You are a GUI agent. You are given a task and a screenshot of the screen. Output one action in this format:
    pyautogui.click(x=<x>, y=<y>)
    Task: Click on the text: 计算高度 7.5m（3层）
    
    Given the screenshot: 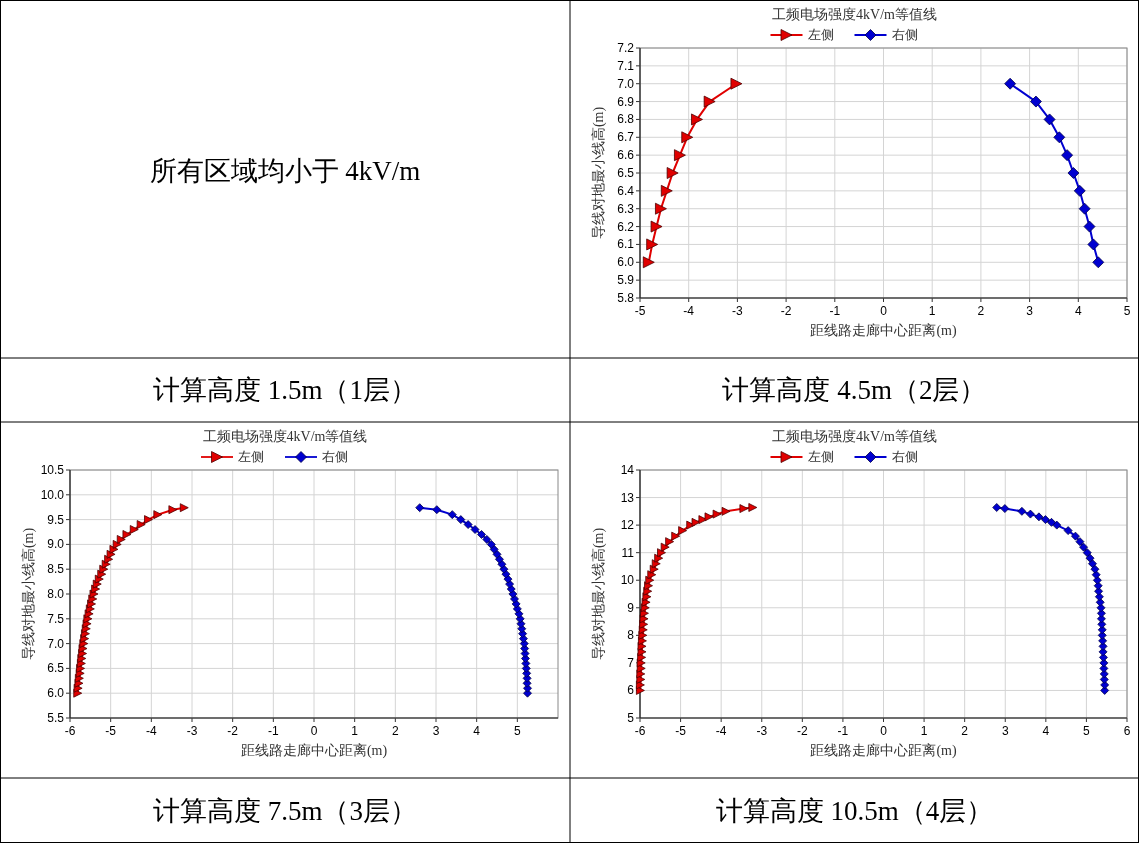 What is the action you would take?
    pyautogui.click(x=285, y=810)
    